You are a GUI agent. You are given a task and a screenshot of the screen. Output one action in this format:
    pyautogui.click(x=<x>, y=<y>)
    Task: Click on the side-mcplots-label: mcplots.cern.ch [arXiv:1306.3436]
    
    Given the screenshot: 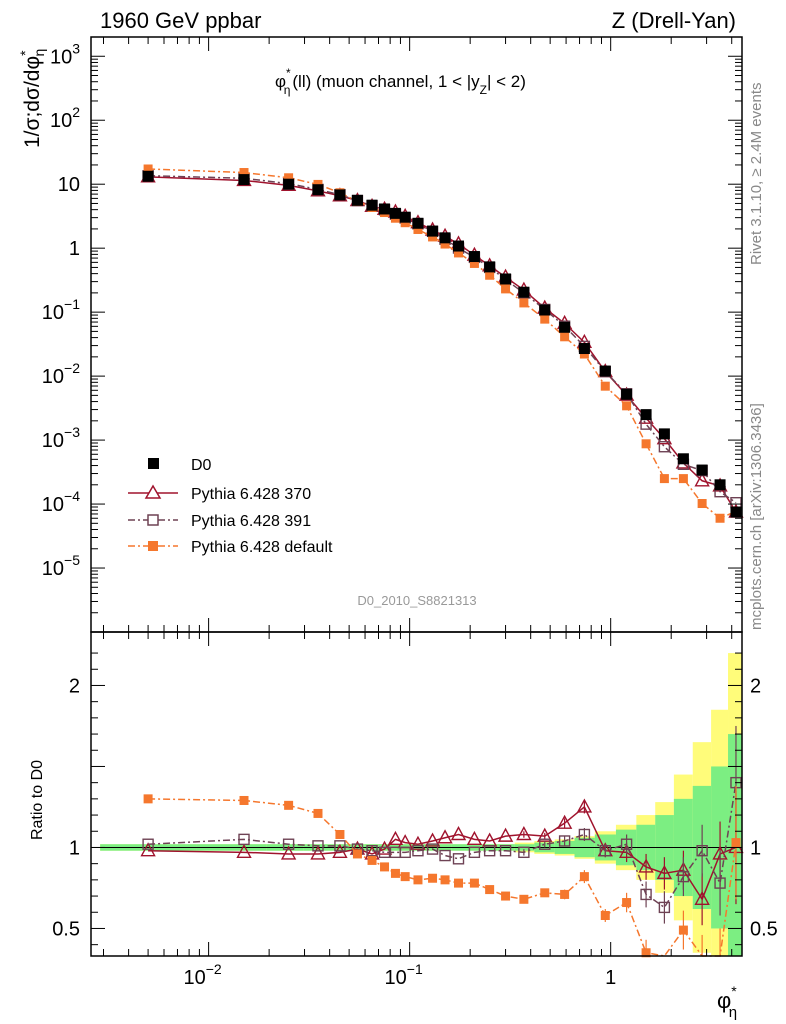 What is the action you would take?
    pyautogui.click(x=756, y=516)
    